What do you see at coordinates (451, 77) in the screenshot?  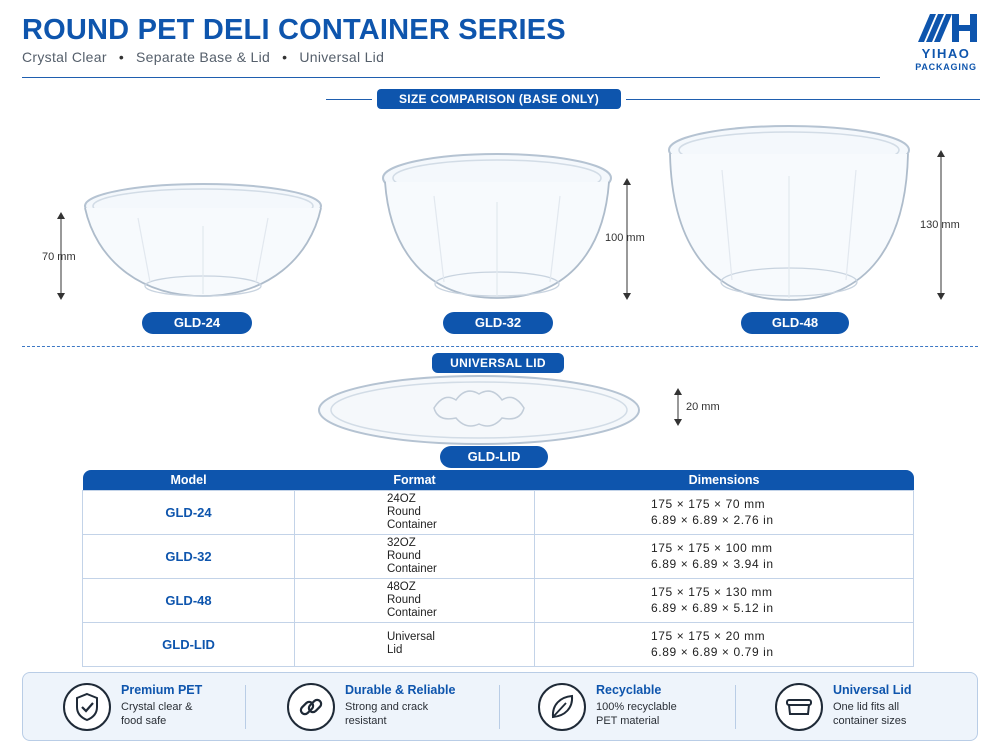 I see `header-divider` at bounding box center [451, 77].